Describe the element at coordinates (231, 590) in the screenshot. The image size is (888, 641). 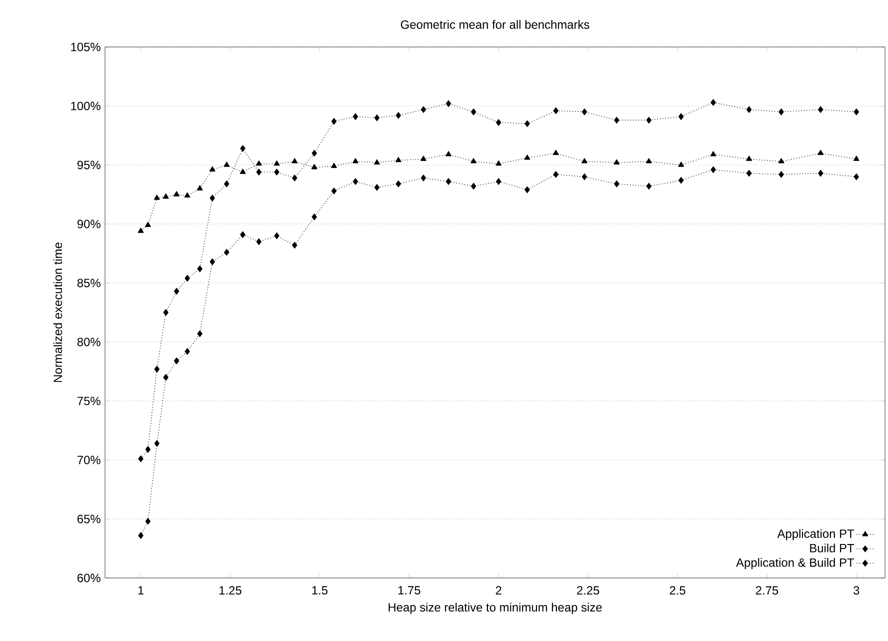
I see `x-tick-label: 1.25` at that location.